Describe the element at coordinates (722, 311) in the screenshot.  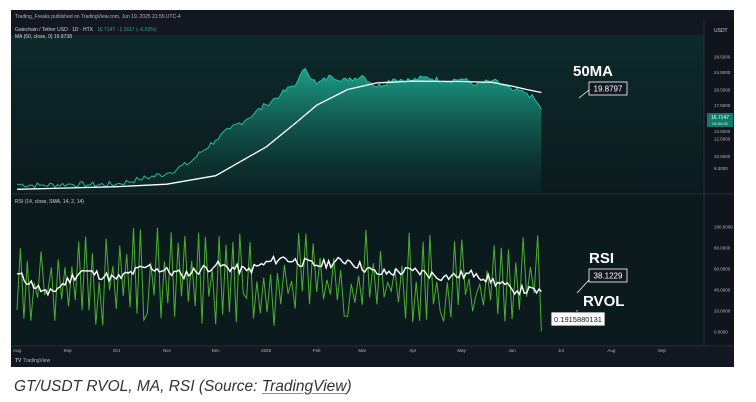
I see `rsi-tick-4: 20.0000` at that location.